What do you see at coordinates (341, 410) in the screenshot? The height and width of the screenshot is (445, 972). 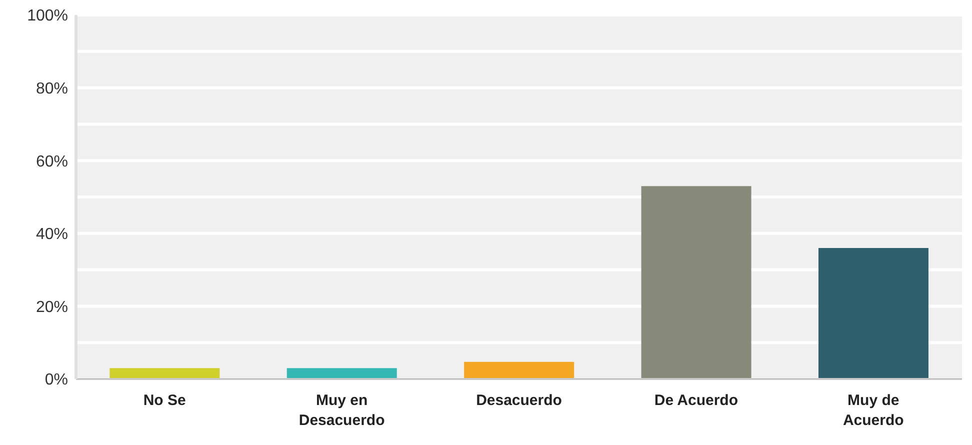 I see `x-tick-label: Muy en Desacuerdo` at bounding box center [341, 410].